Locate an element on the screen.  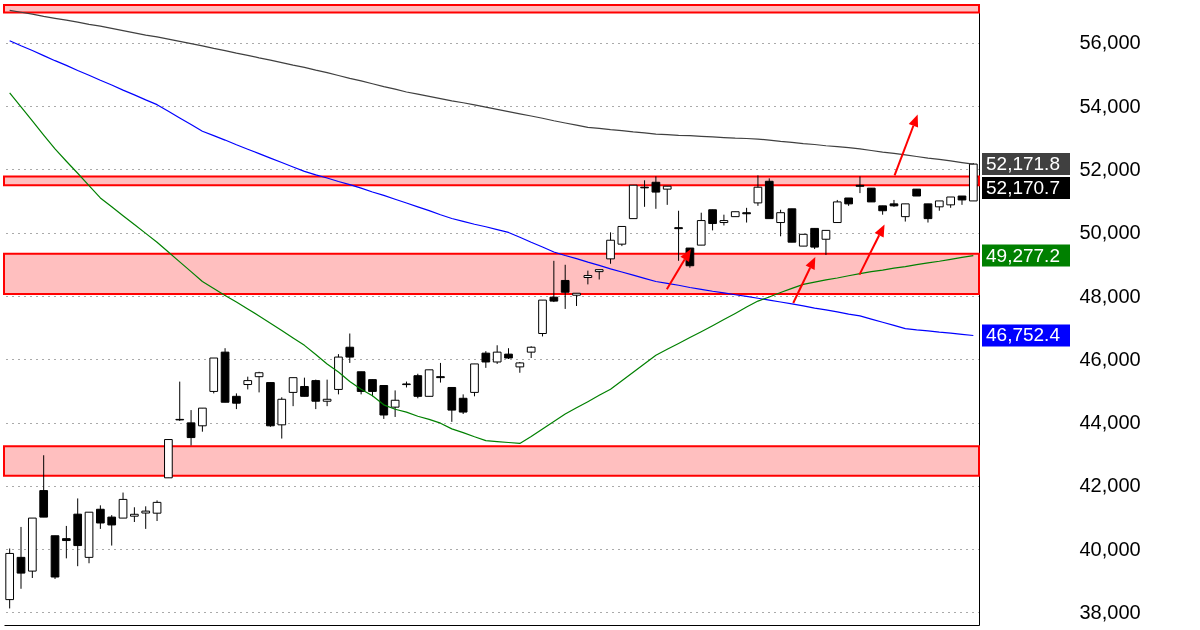
y-tick-label: 48,000 is located at coordinates (1110, 295).